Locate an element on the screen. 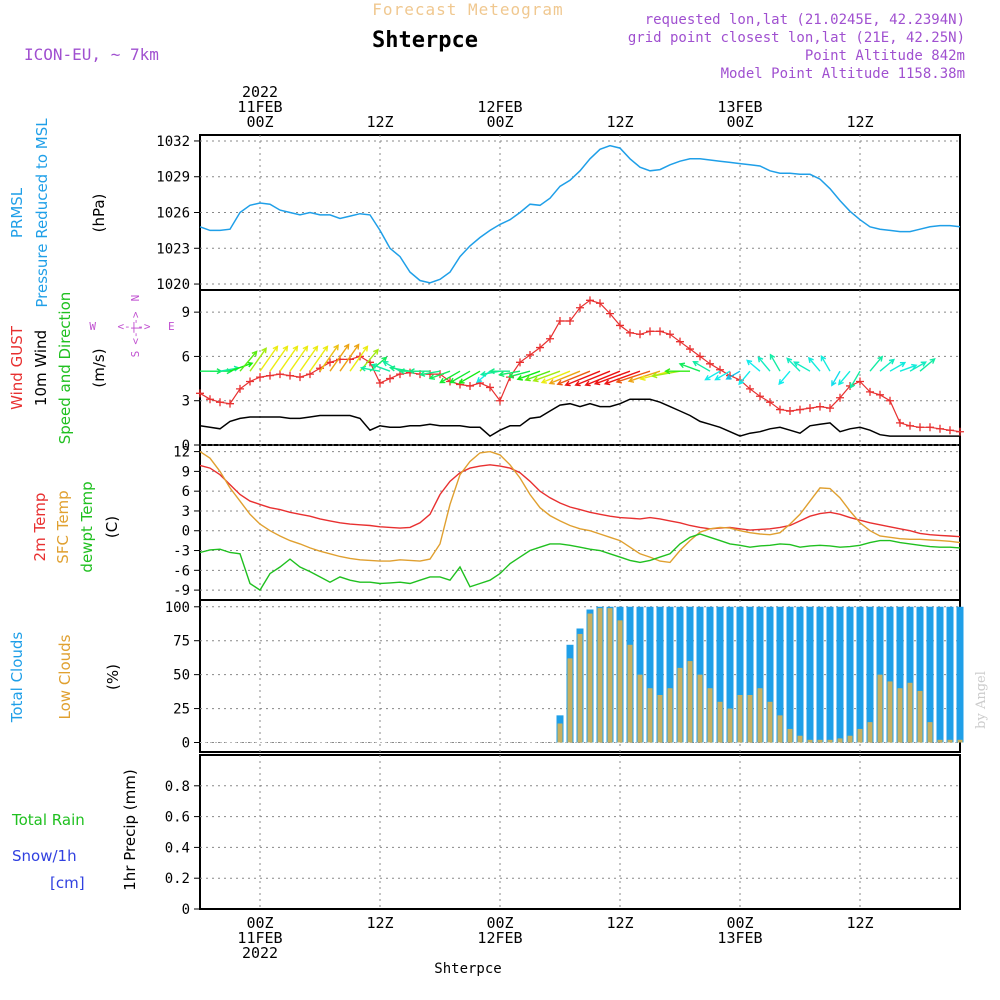 The height and width of the screenshot is (1000, 1000). snow-unit-label: [cm] is located at coordinates (67, 883).